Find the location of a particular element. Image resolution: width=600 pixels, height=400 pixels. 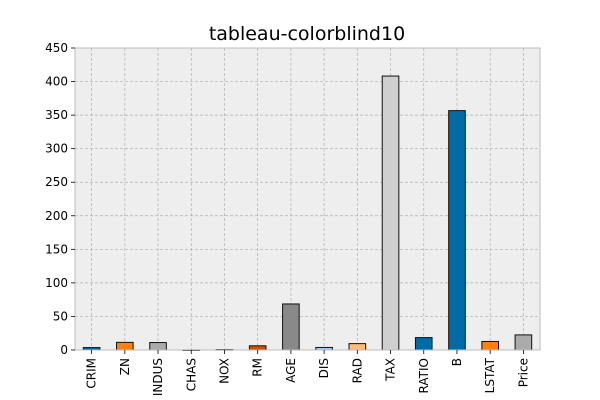

y-tick-label: 0 is located at coordinates (64, 350).